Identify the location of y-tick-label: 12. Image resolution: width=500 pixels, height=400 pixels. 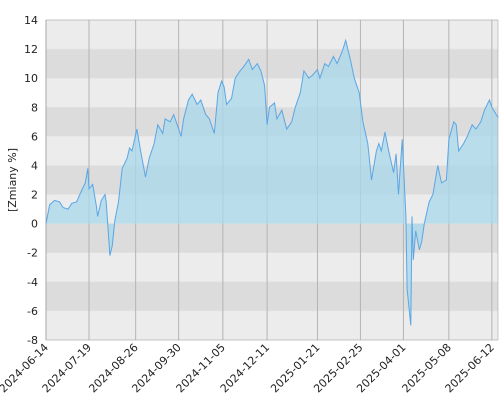
(31, 49).